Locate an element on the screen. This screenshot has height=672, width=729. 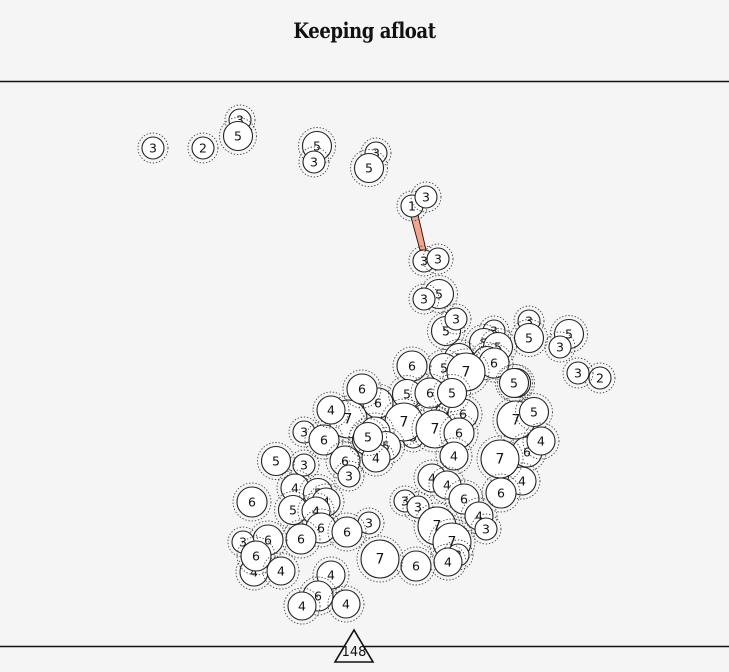
ball: 7 is located at coordinates (380, 559).